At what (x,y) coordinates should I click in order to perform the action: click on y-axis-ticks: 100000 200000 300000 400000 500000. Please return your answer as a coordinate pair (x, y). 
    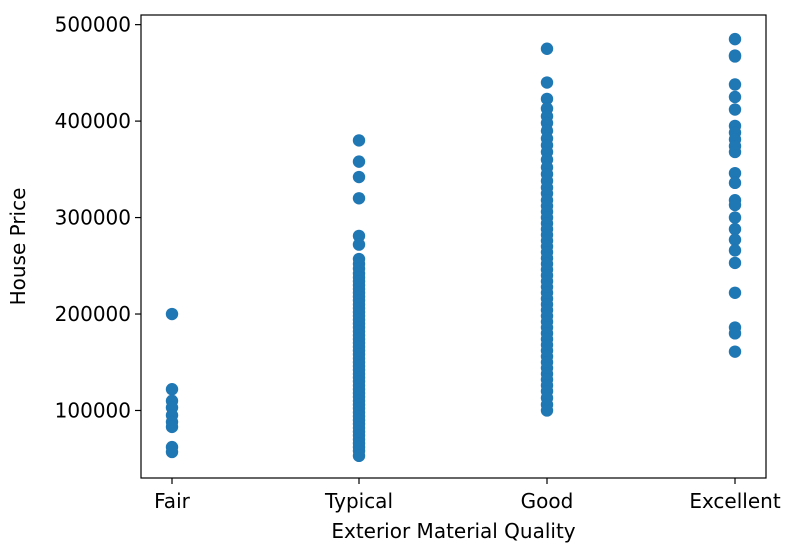
    Looking at the image, I should click on (98, 217).